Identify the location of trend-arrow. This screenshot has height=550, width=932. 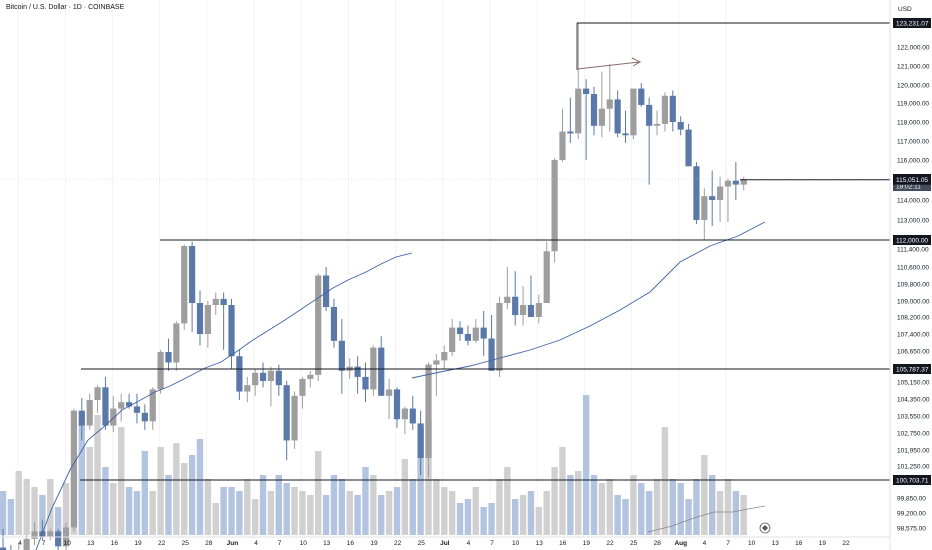
(609, 63).